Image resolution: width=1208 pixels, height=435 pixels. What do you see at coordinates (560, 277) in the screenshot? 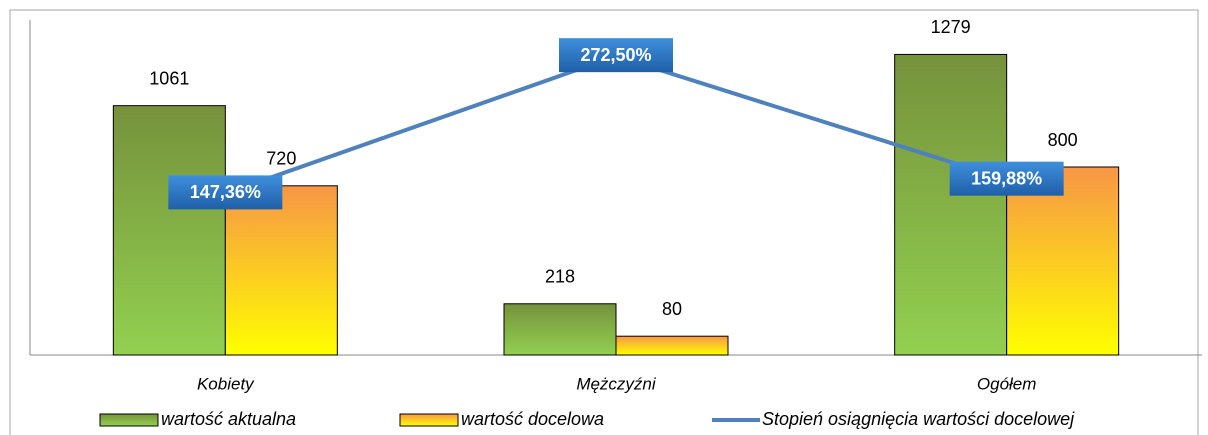
I see `data-label: 218` at bounding box center [560, 277].